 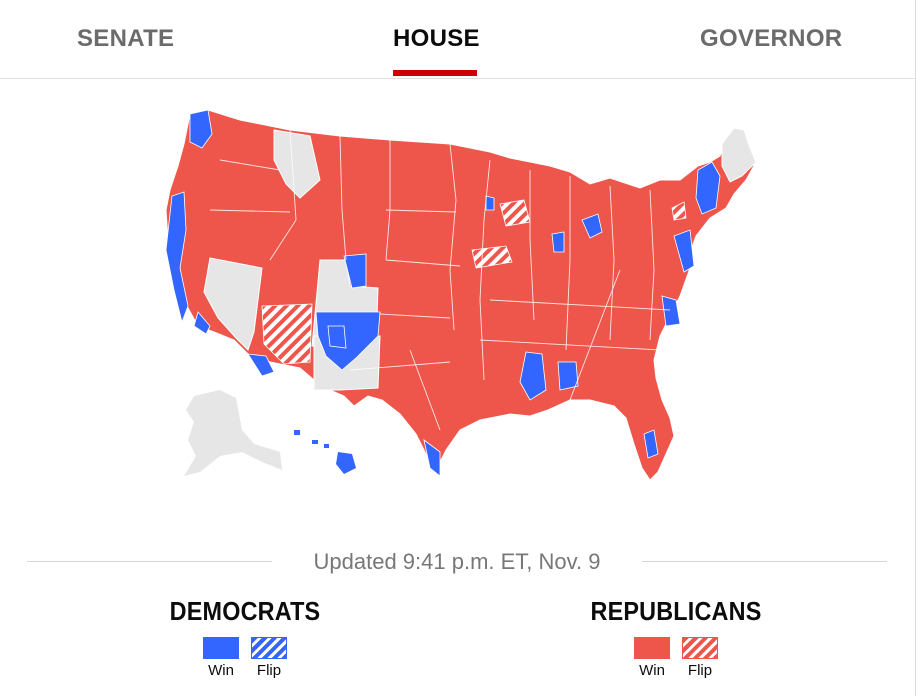 What do you see at coordinates (652, 648) in the screenshot?
I see `rep-win-swatch` at bounding box center [652, 648].